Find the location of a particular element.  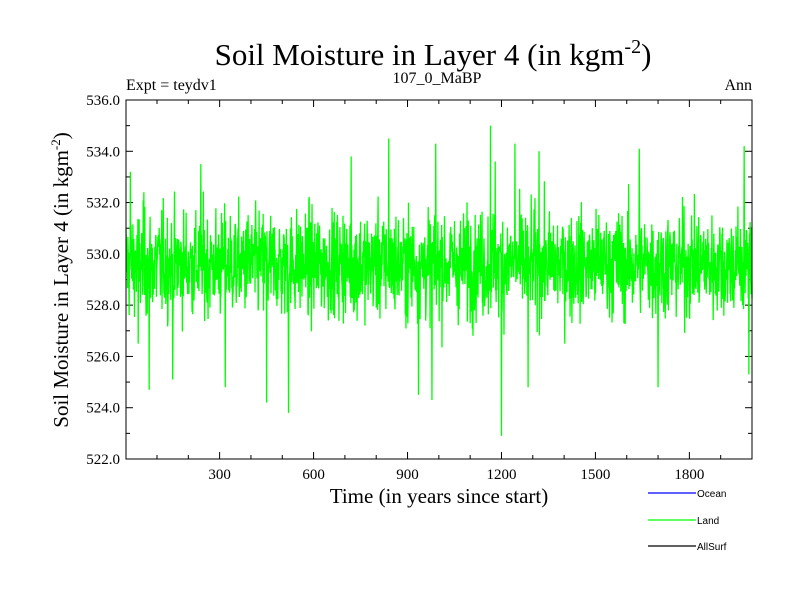

y-tick-label: 534.0 is located at coordinates (103, 152).